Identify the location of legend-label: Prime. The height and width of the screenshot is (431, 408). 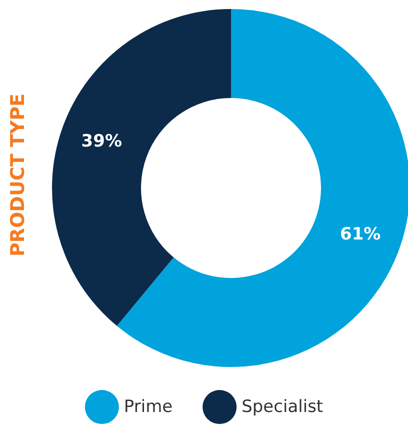
(148, 407).